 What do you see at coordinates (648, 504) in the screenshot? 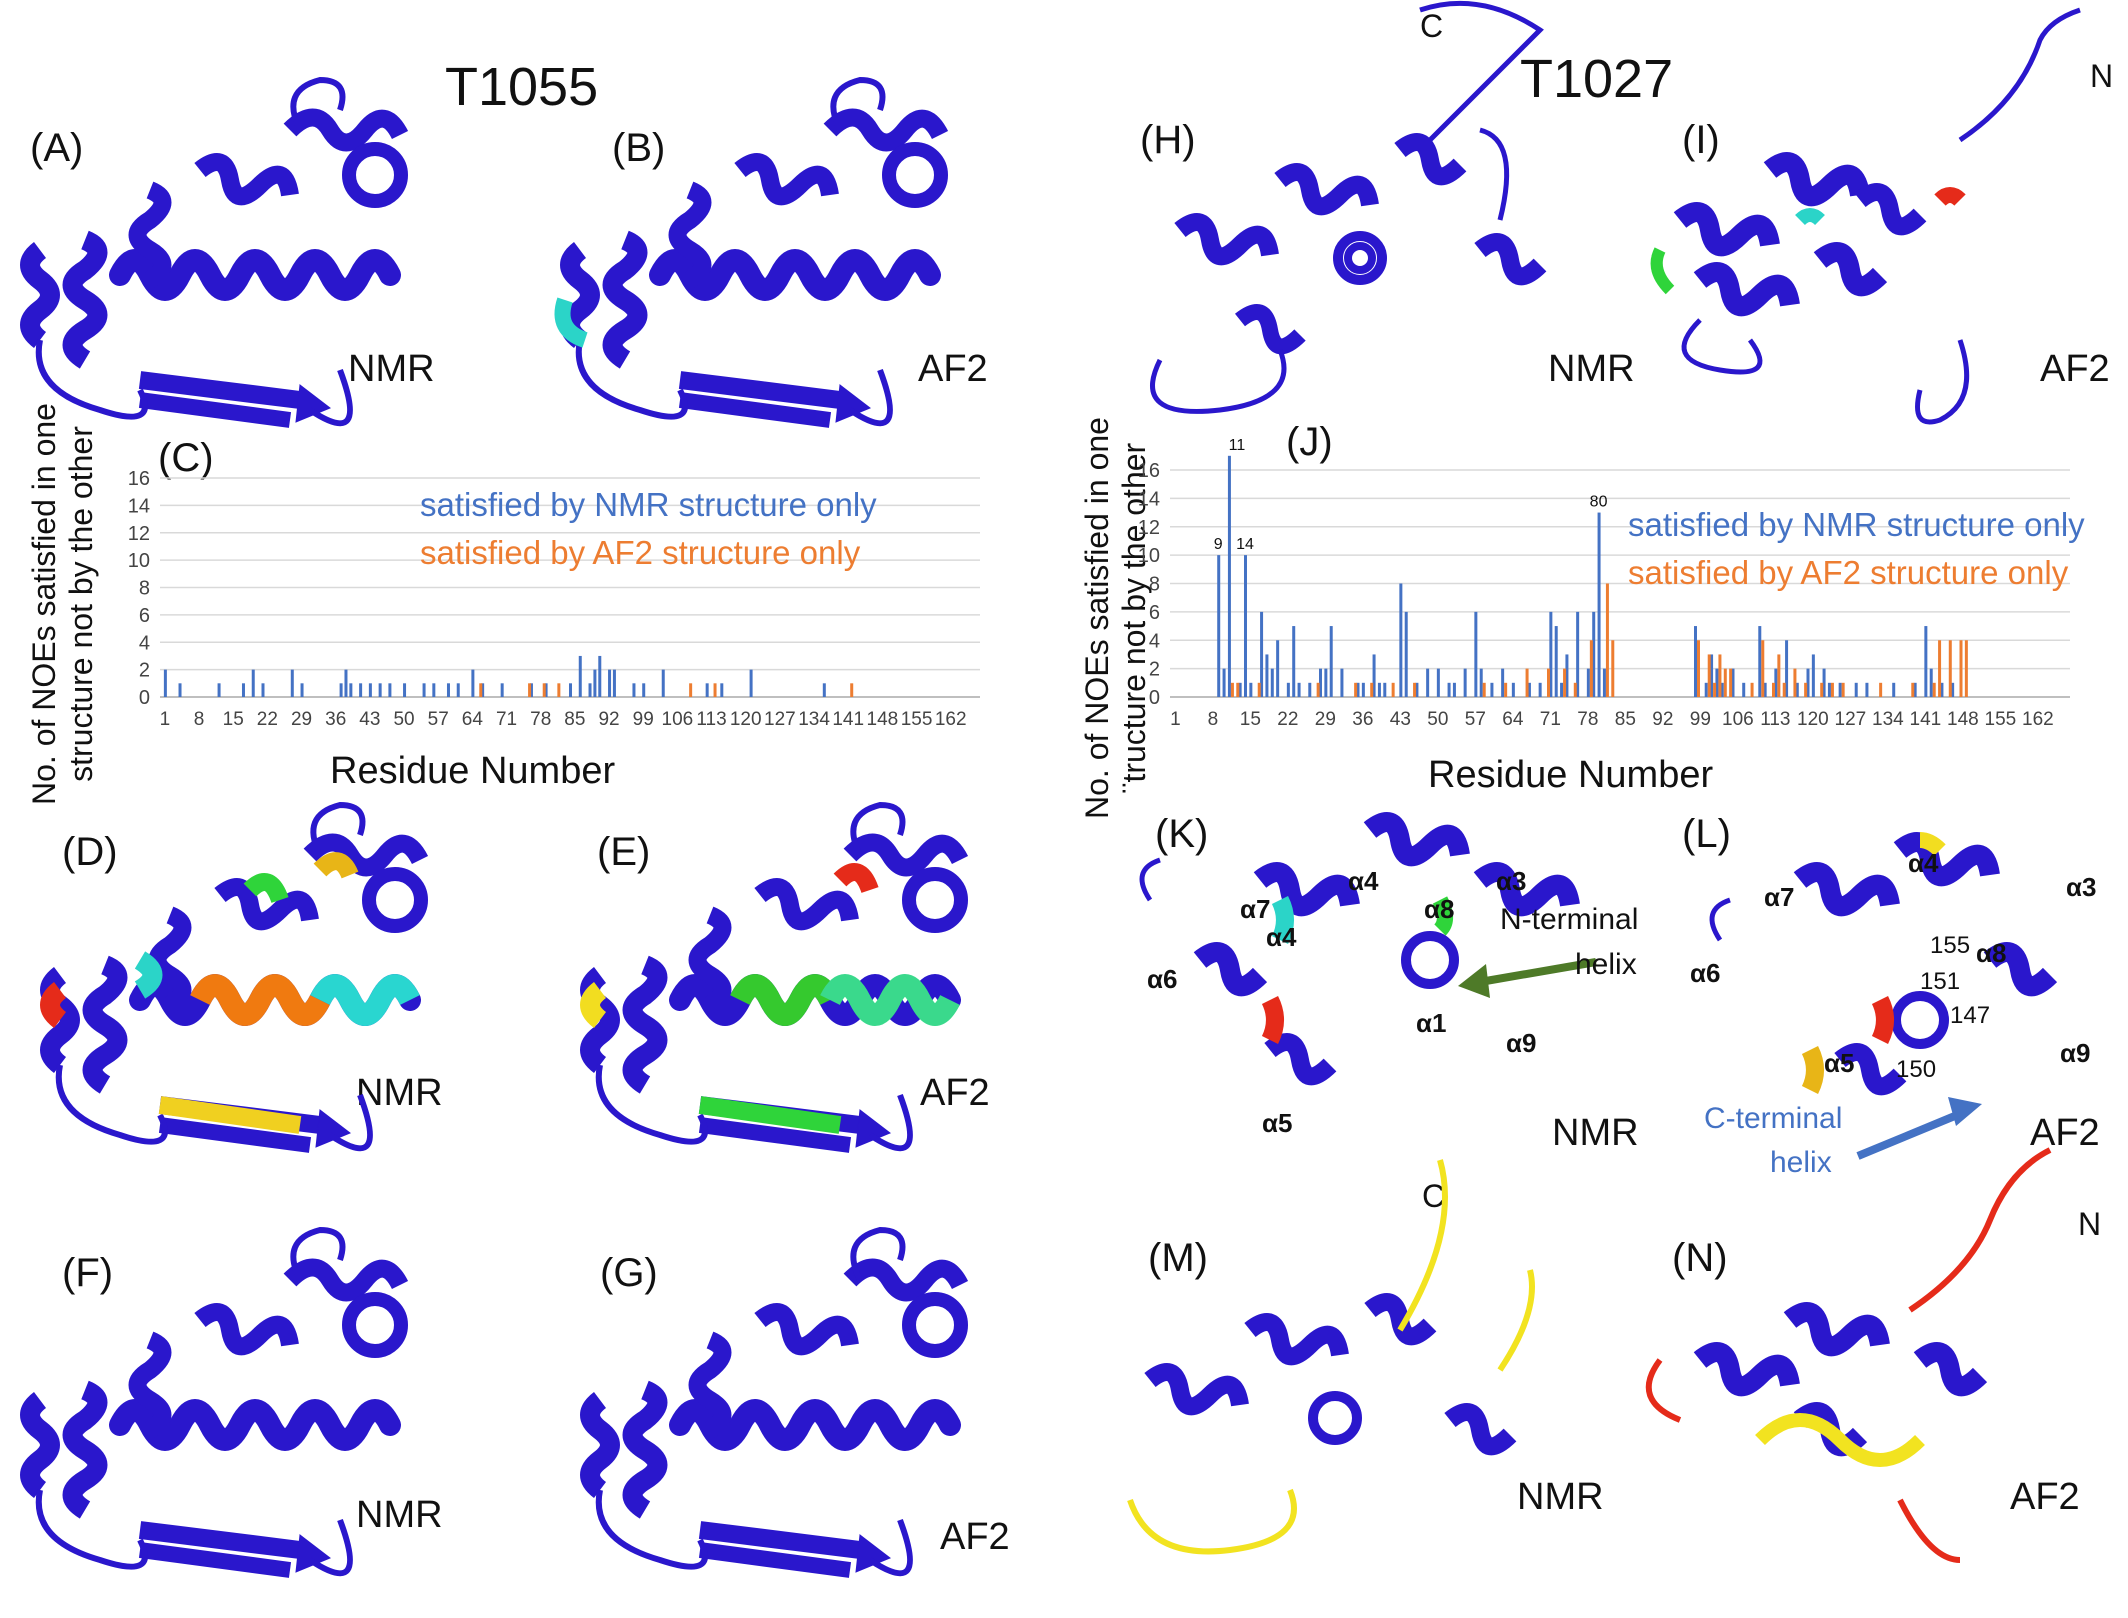
I see `chart-c-legend-nmr: satisfied by NMR structure only` at bounding box center [648, 504].